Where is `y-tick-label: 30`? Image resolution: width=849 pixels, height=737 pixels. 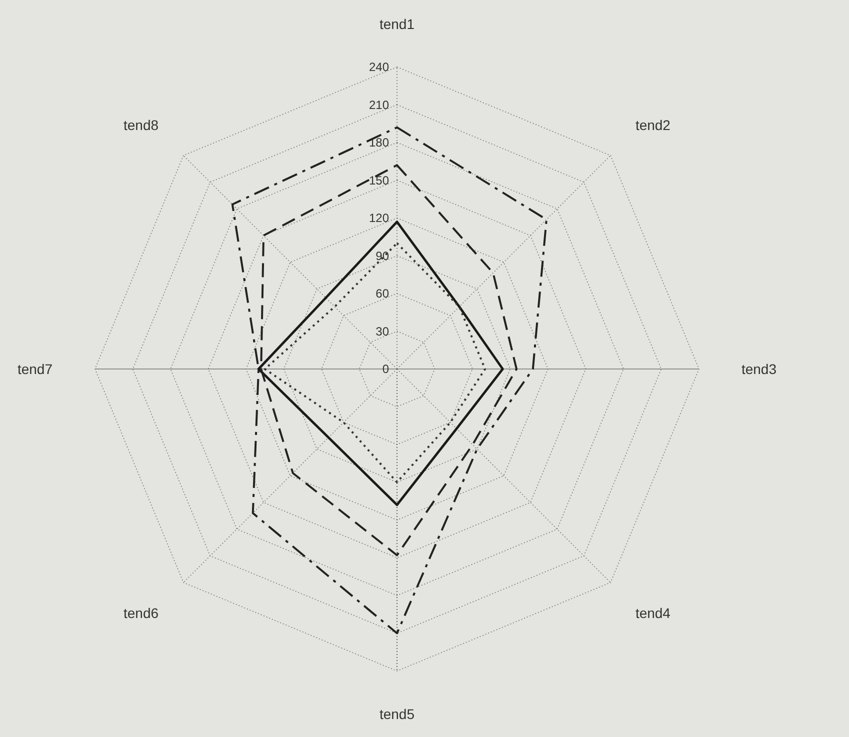 y-tick-label: 30 is located at coordinates (383, 331).